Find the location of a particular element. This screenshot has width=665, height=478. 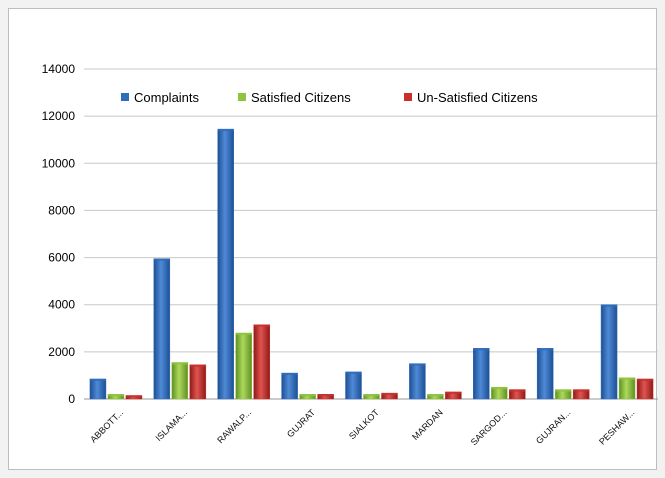

x-category-label: SIALKOT is located at coordinates (364, 424).